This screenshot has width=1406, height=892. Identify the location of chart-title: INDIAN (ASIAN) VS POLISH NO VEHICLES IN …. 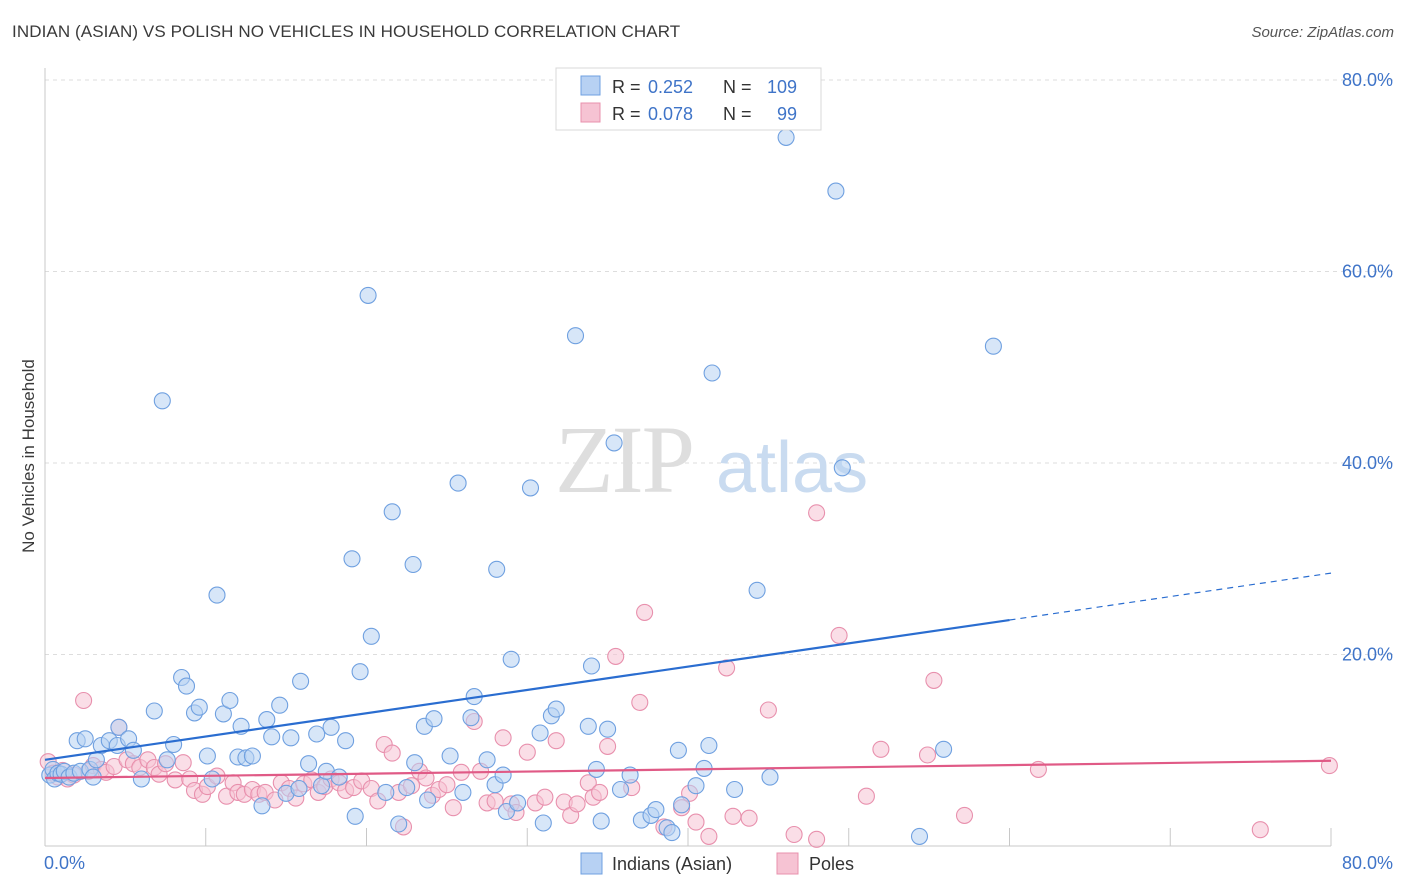
(346, 31).